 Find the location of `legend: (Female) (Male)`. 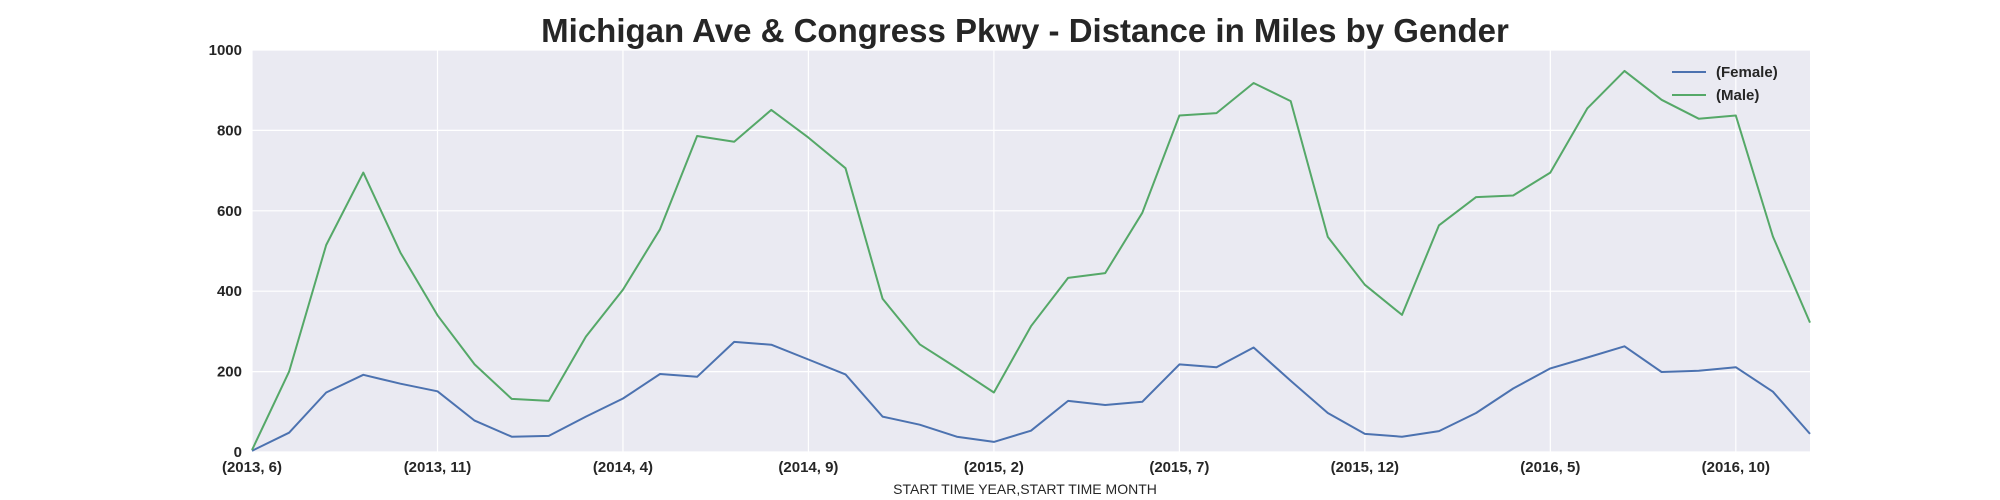

legend: (Female) (Male) is located at coordinates (1725, 84).